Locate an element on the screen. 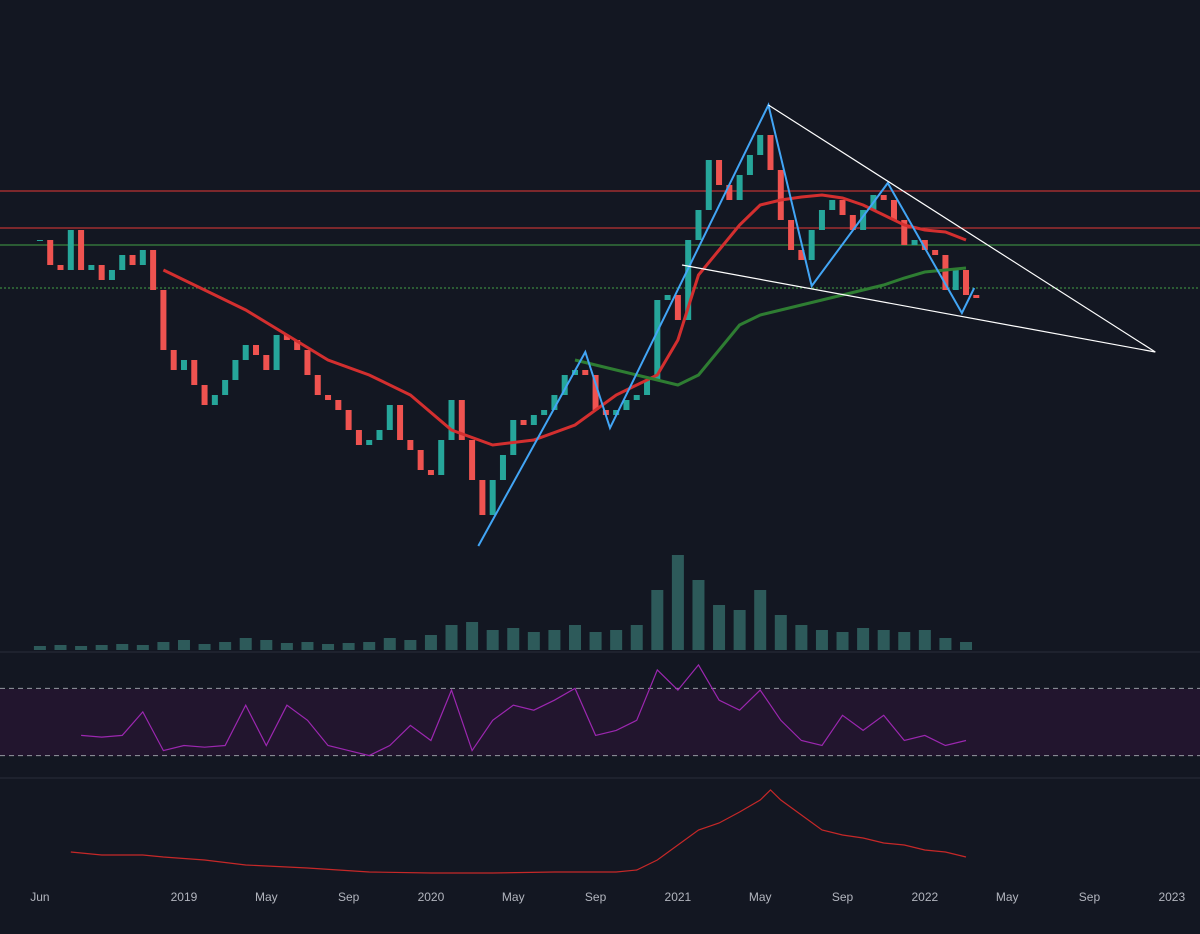 The height and width of the screenshot is (934, 1200). x-tick-label: Jun is located at coordinates (39, 897).